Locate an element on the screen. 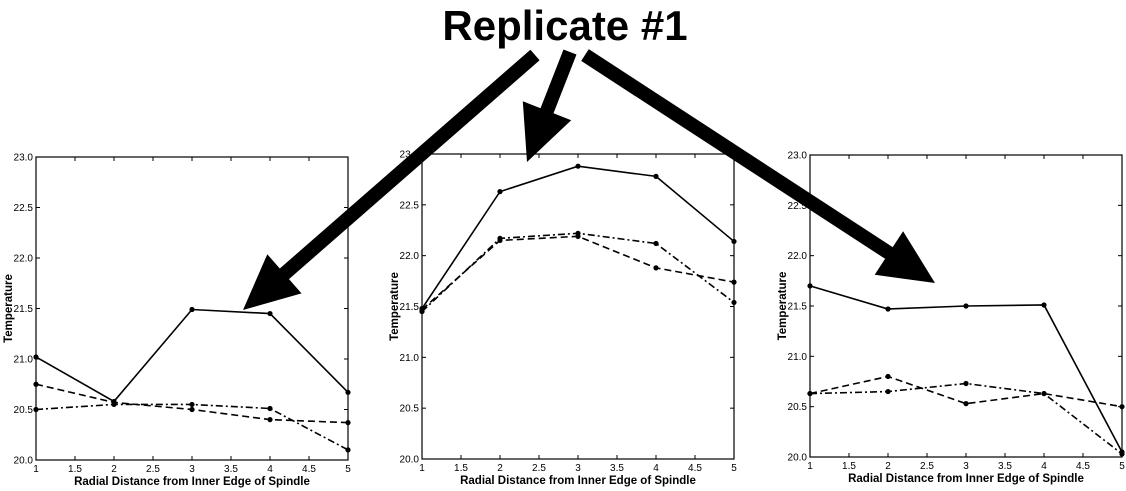 The width and height of the screenshot is (1126, 491). figure-title: Replicate #1 is located at coordinates (564, 25).